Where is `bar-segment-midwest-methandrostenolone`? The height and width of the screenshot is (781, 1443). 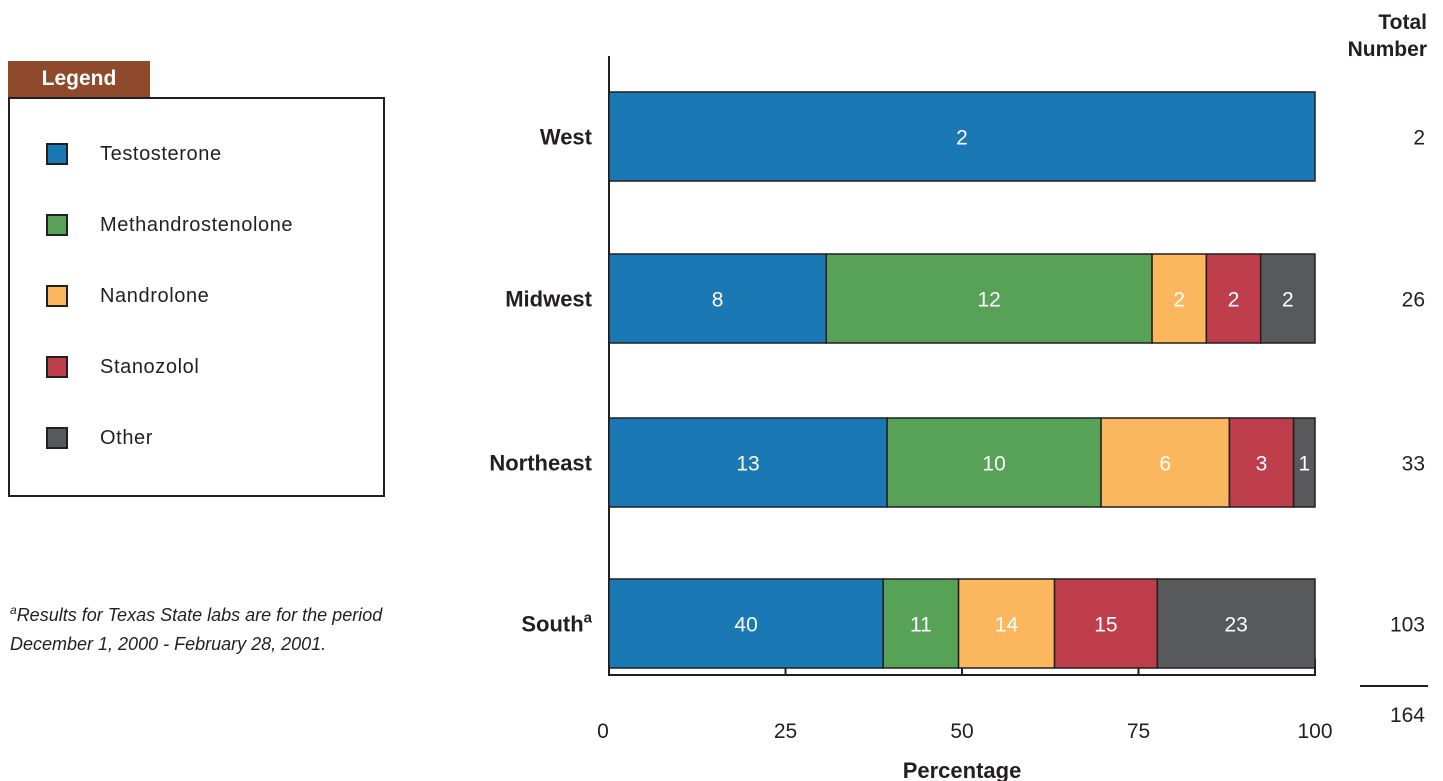 bar-segment-midwest-methandrostenolone is located at coordinates (989, 298).